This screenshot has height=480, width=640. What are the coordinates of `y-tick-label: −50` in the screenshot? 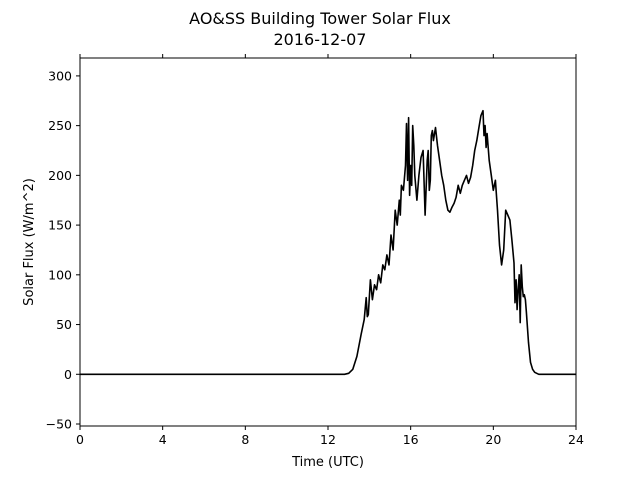 It's located at (59, 424).